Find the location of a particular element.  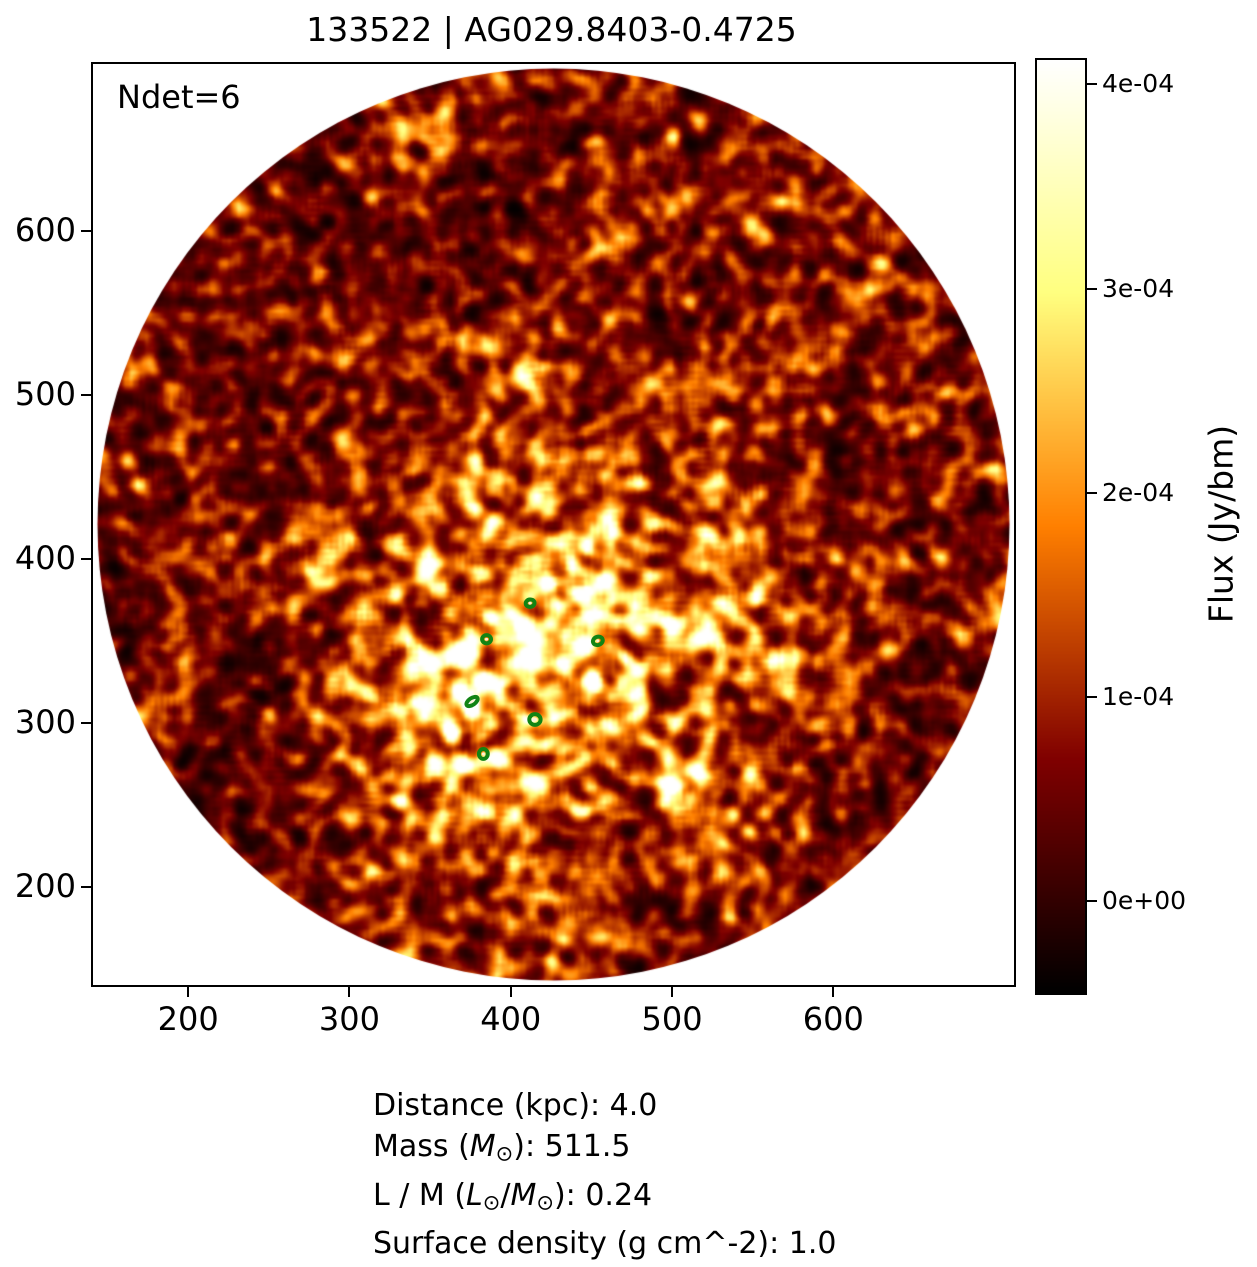

colorbar-tick-label: 4e-04 is located at coordinates (1138, 84).